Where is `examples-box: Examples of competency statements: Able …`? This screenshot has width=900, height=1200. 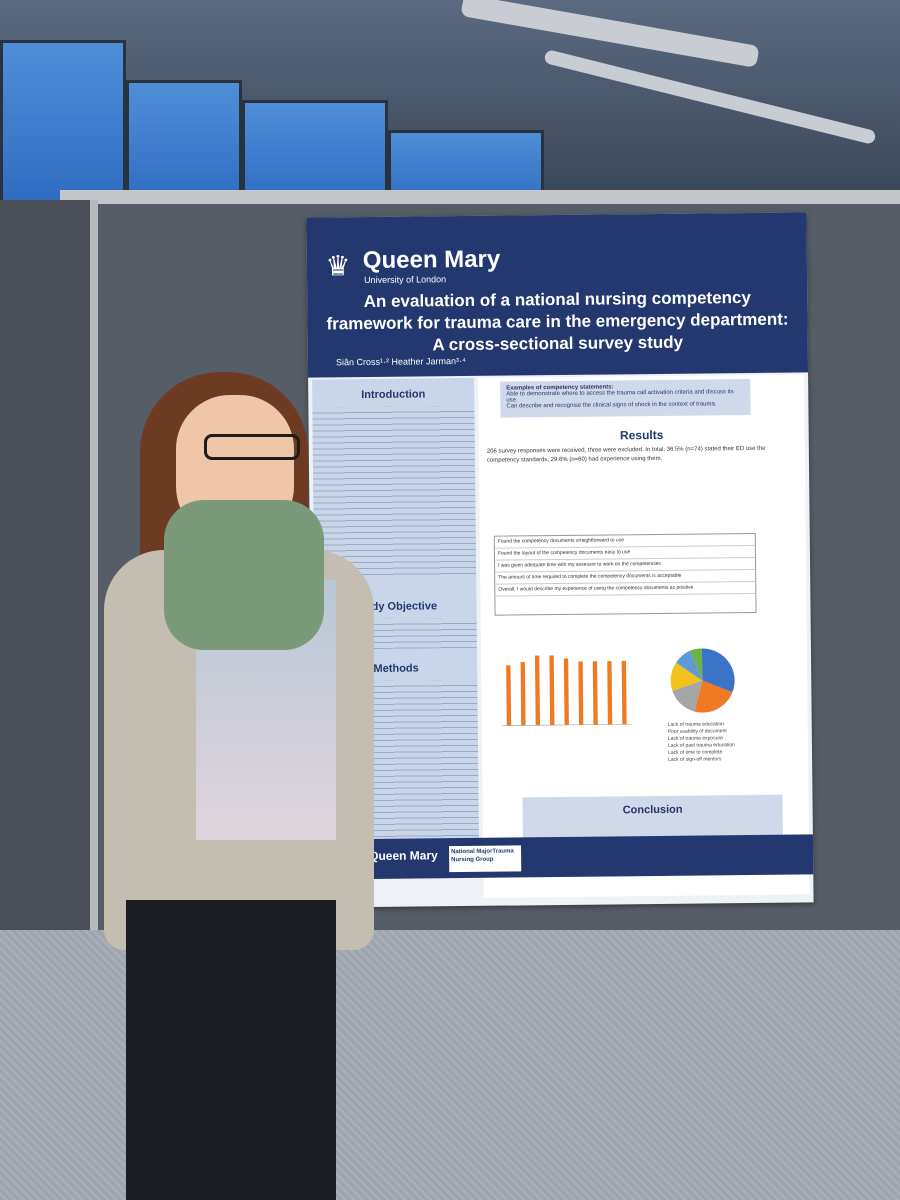 examples-box: Examples of competency statements: Able … is located at coordinates (625, 398).